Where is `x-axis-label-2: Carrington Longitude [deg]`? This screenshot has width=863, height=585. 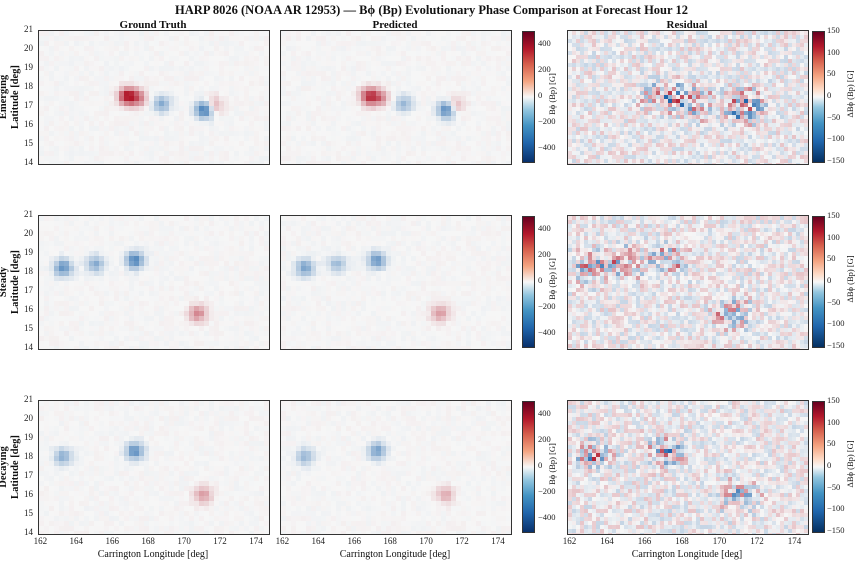 x-axis-label-2: Carrington Longitude [deg] is located at coordinates (395, 554).